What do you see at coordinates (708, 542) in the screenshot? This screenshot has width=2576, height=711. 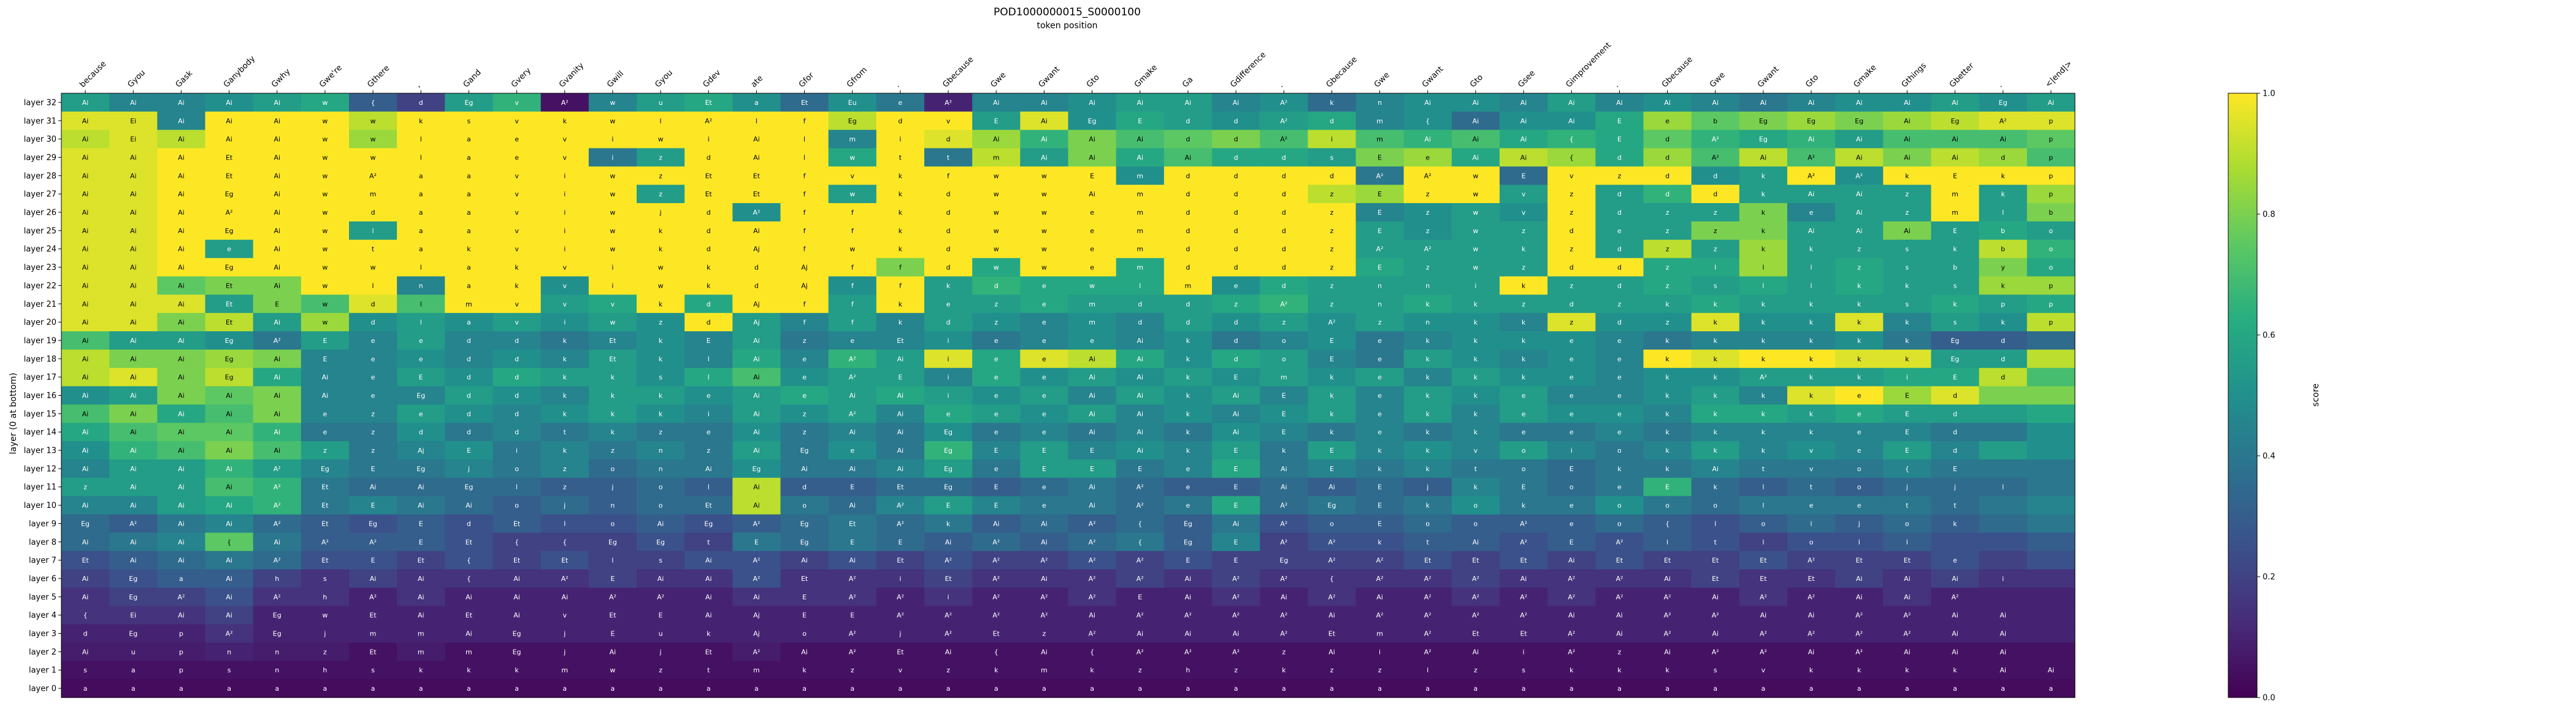 I see `cell-label: t` at bounding box center [708, 542].